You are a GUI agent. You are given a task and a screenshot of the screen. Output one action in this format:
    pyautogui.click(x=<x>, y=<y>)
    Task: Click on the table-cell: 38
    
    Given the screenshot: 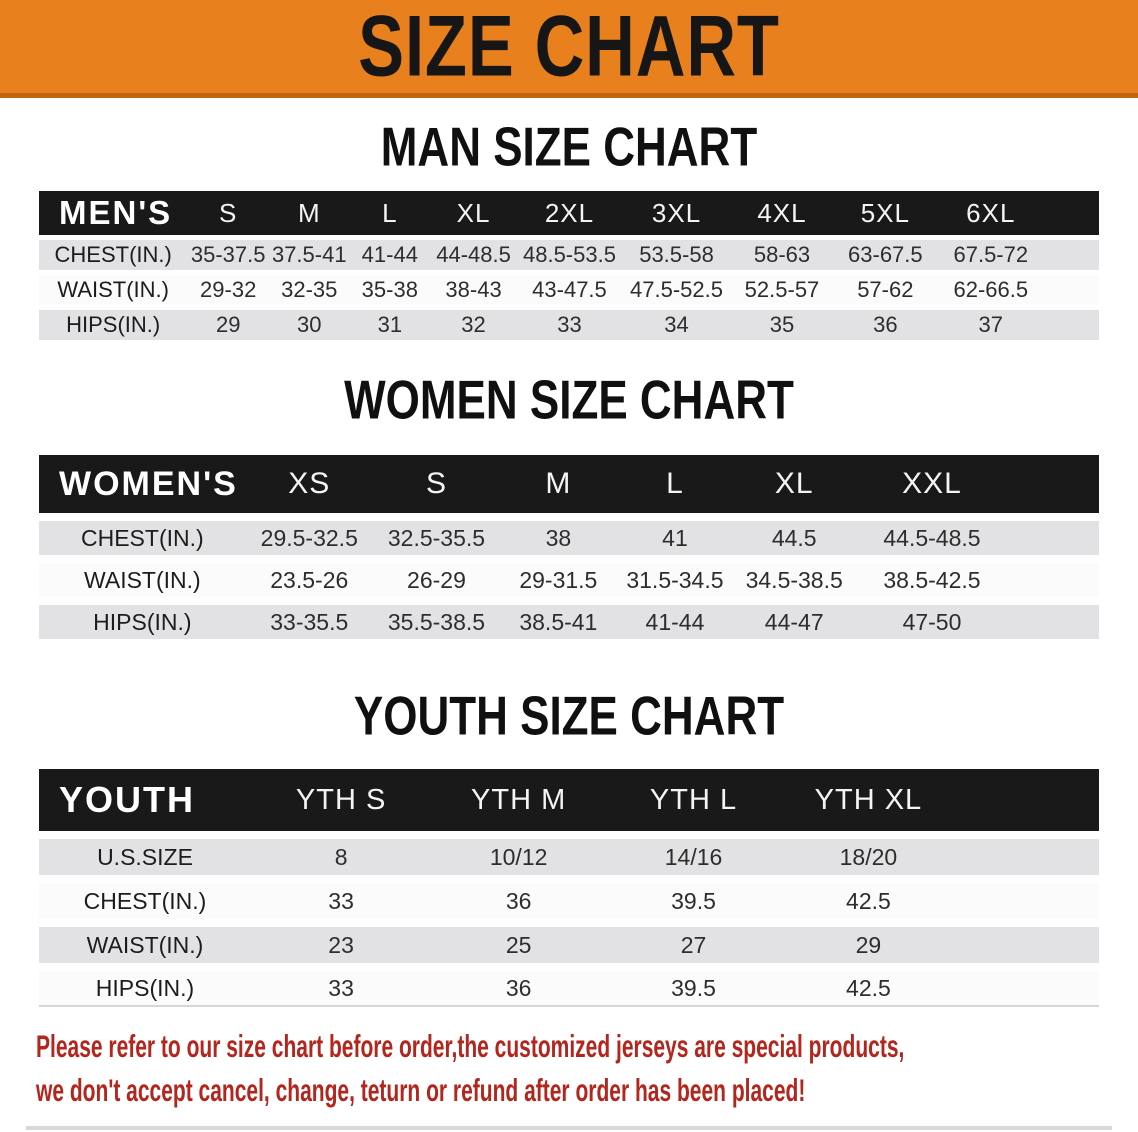 What is the action you would take?
    pyautogui.click(x=558, y=538)
    